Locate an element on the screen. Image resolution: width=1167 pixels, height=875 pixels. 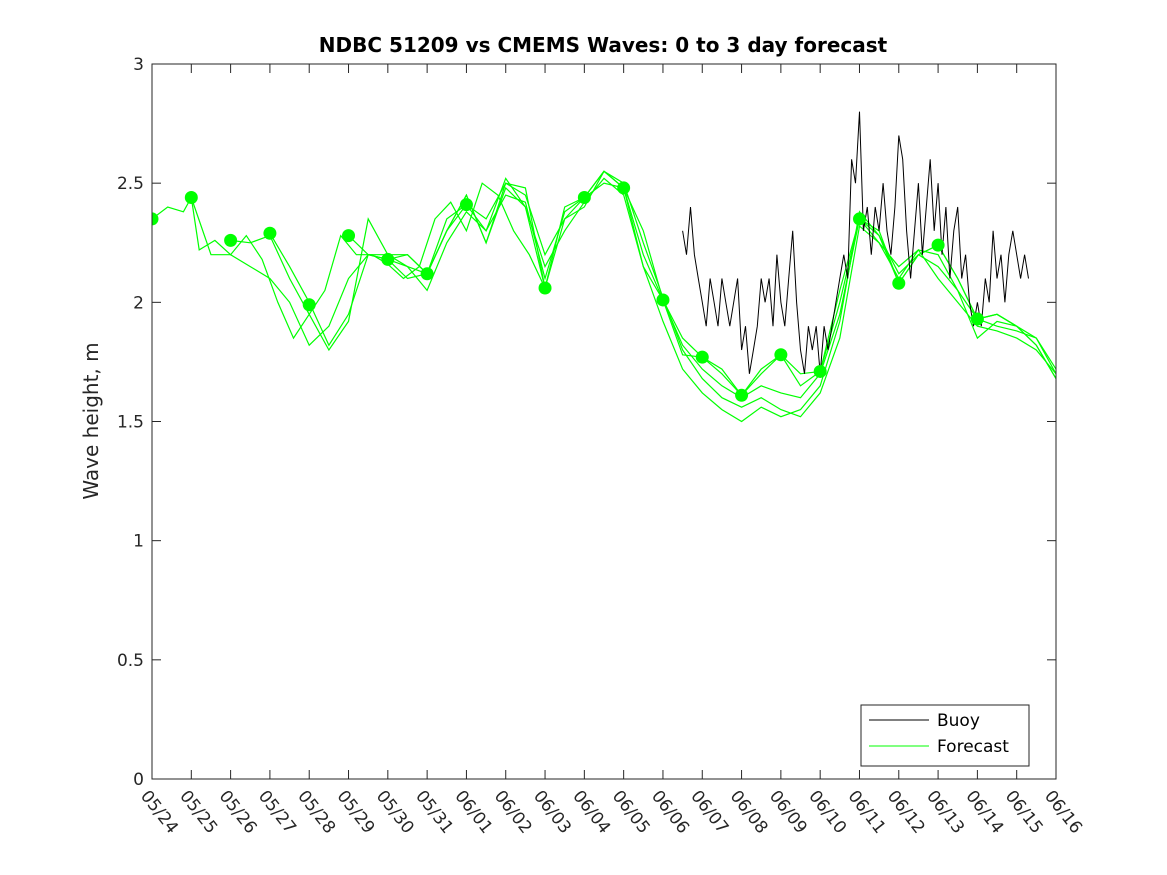
y-tick-label: 0 is located at coordinates (138, 780).